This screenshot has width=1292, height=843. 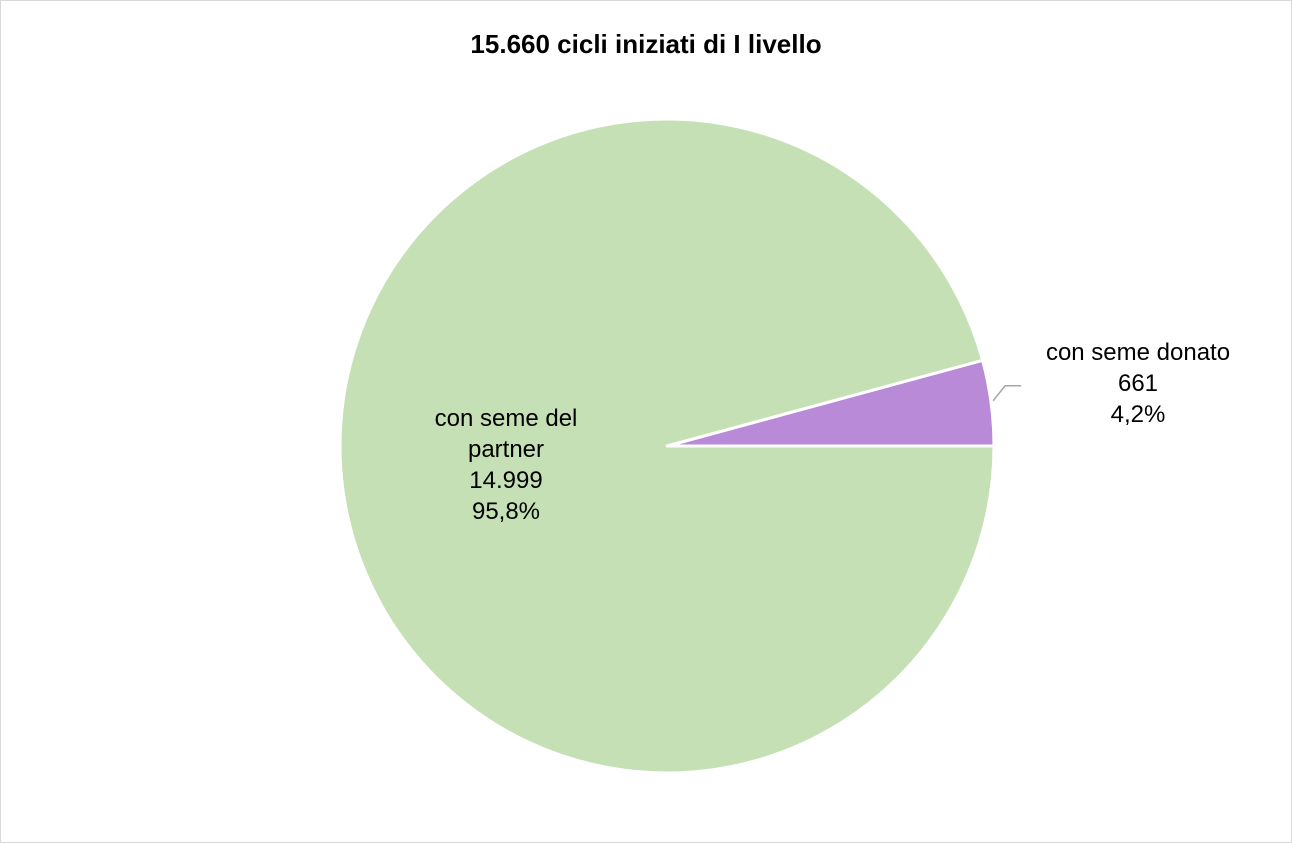 What do you see at coordinates (646, 44) in the screenshot?
I see `chart-title: 15.660 cicli iniziati di I livello` at bounding box center [646, 44].